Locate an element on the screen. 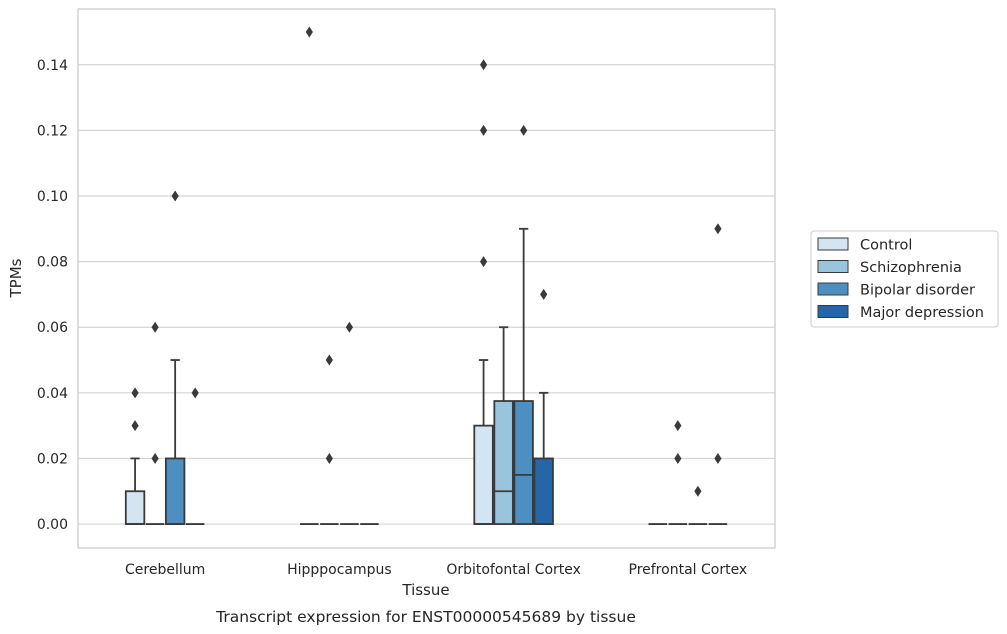 This screenshot has height=634, width=1007. legend-frame is located at coordinates (904, 279).